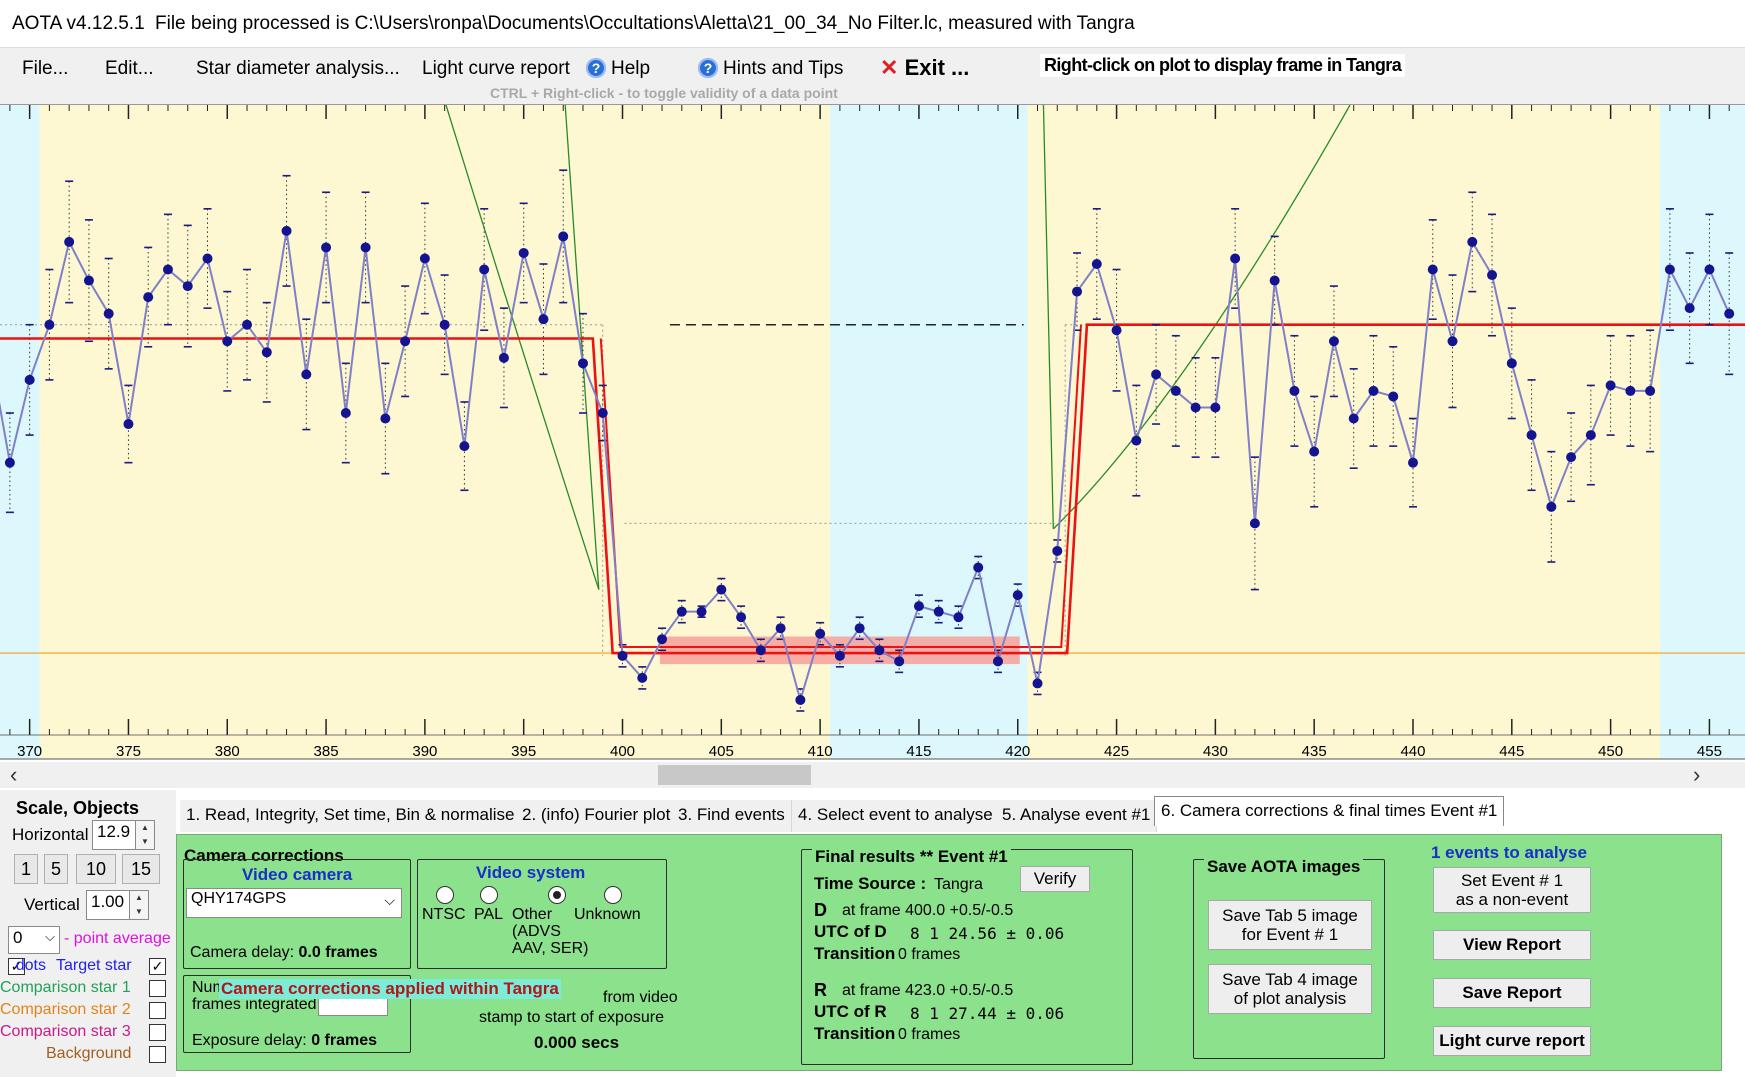 The height and width of the screenshot is (1077, 1745). Describe the element at coordinates (1116, 751) in the screenshot. I see `x-tick-label: 425` at that location.